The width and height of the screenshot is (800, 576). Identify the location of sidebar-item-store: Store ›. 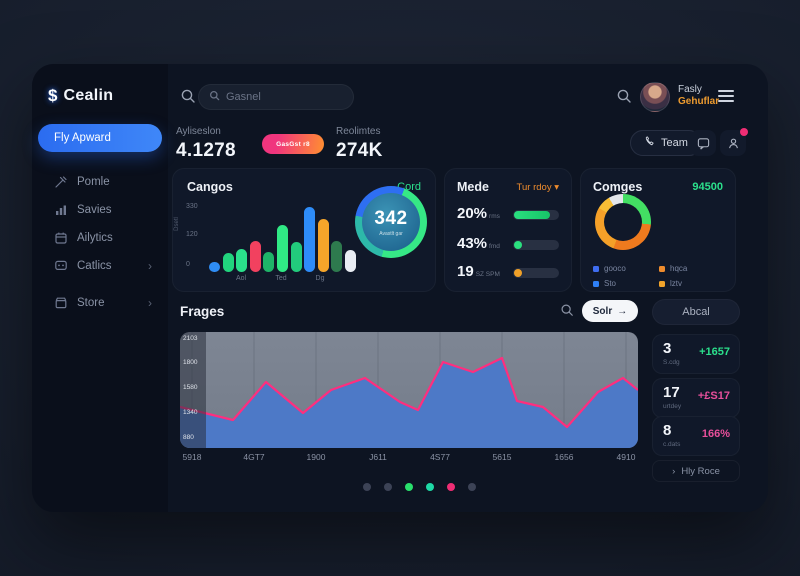
(100, 303).